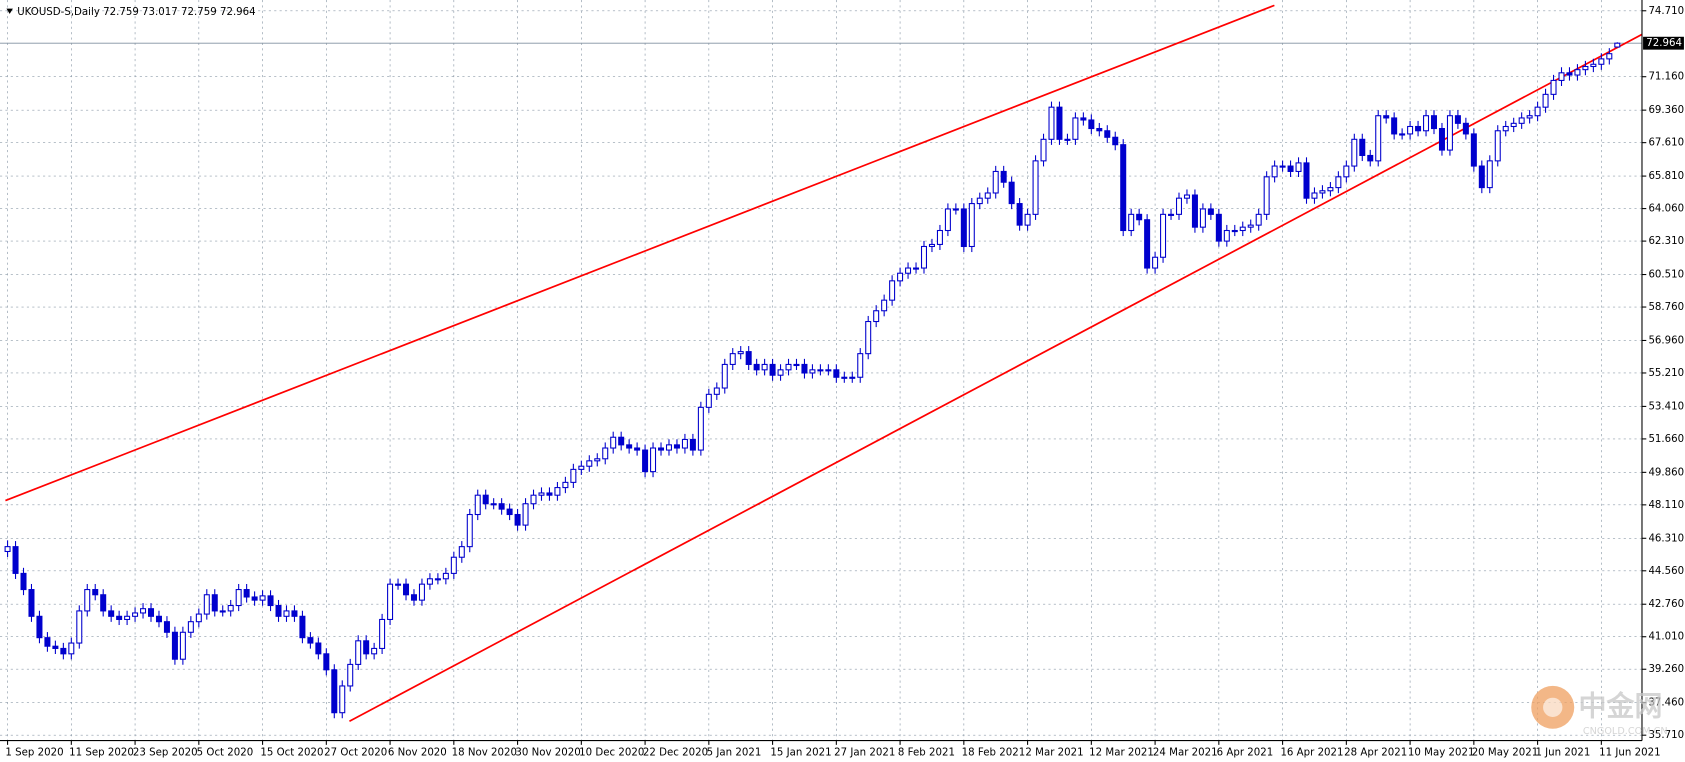  What do you see at coordinates (800, 752) in the screenshot?
I see `x-tick-label: 15 Jan 2021` at bounding box center [800, 752].